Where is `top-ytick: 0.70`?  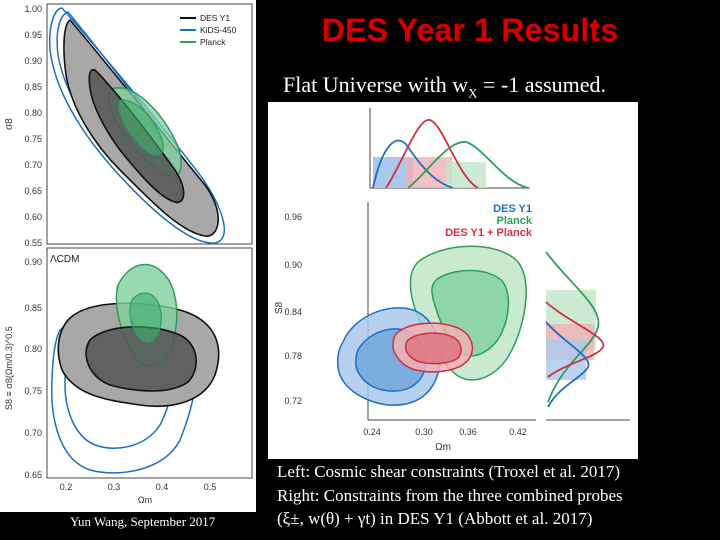 top-ytick: 0.70 is located at coordinates (33, 165).